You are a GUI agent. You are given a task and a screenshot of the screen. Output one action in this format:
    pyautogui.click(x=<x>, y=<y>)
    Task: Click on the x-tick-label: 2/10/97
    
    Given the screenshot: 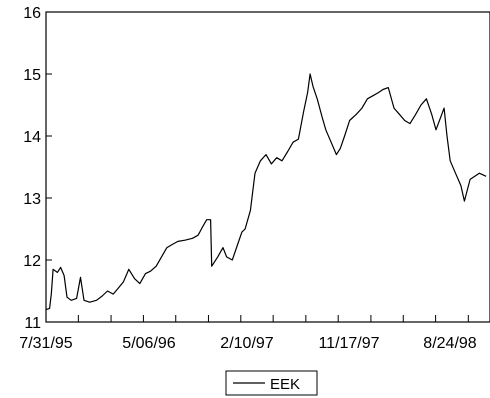 What is the action you would take?
    pyautogui.click(x=246, y=343)
    